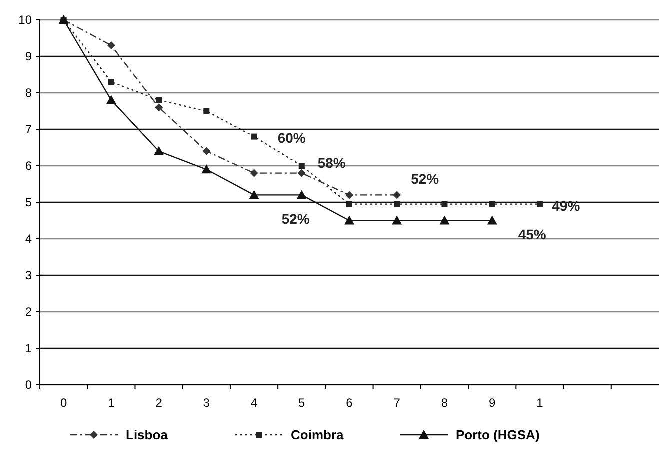 The height and width of the screenshot is (449, 659). What do you see at coordinates (28, 312) in the screenshot?
I see `y-tick-label: 2` at bounding box center [28, 312].